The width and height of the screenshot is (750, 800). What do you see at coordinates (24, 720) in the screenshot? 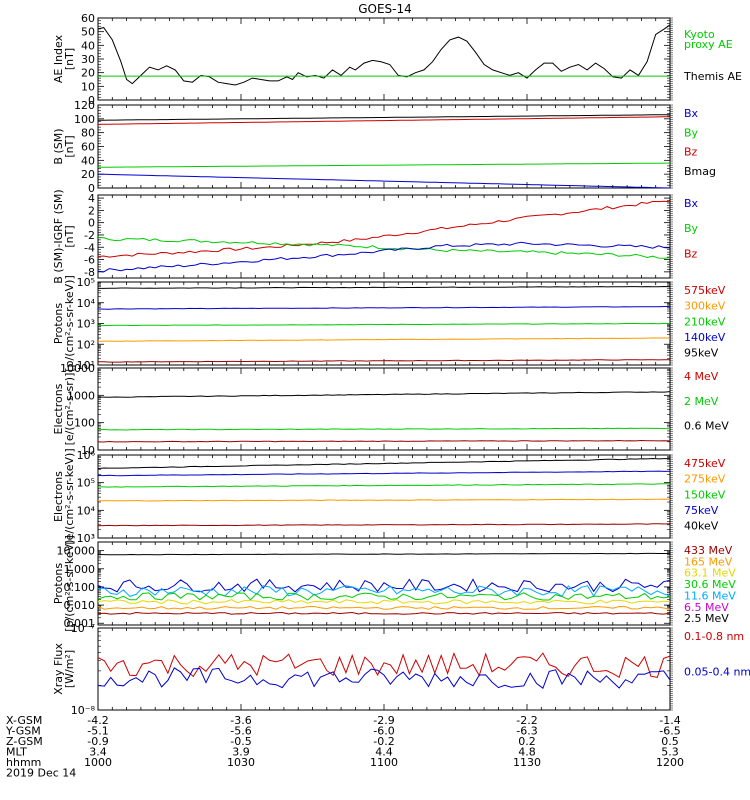
I see `ephemeris-row-label: X-GSM` at bounding box center [24, 720].